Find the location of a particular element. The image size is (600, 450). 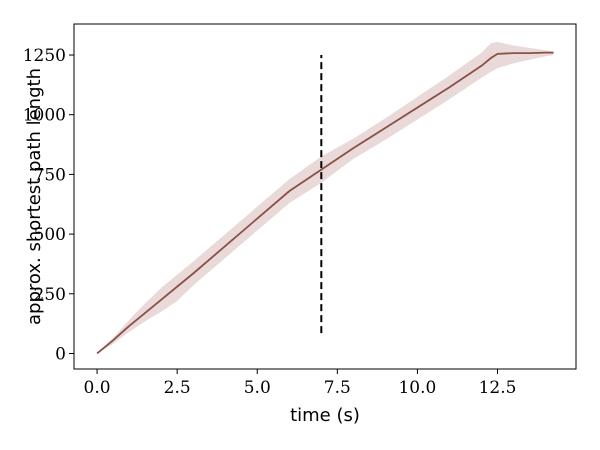

y-tick-label: 1250 is located at coordinates (44, 56).